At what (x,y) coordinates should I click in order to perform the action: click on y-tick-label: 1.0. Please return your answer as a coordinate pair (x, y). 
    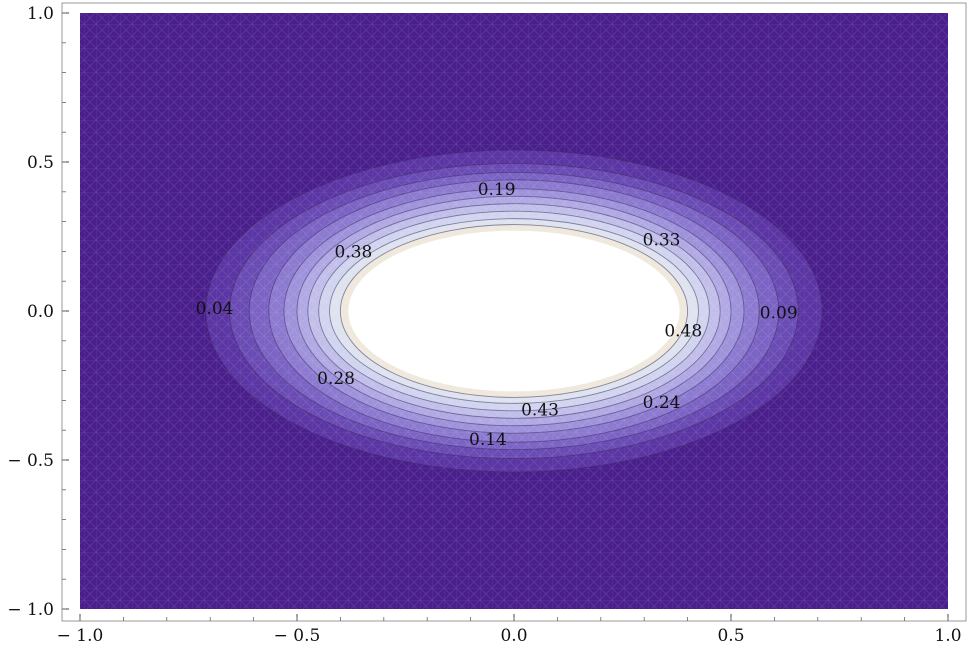
    Looking at the image, I should click on (40, 14).